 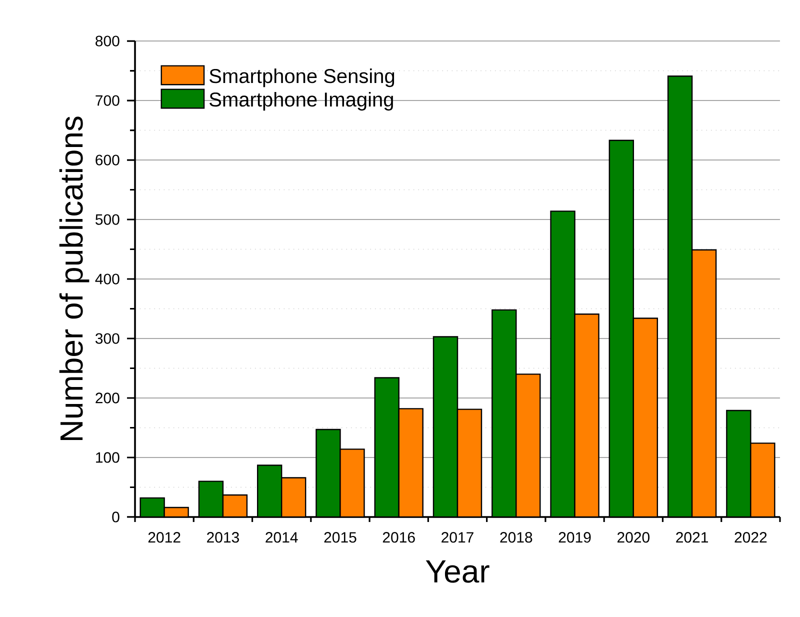 What do you see at coordinates (458, 571) in the screenshot?
I see `x-axis-title: Year` at bounding box center [458, 571].